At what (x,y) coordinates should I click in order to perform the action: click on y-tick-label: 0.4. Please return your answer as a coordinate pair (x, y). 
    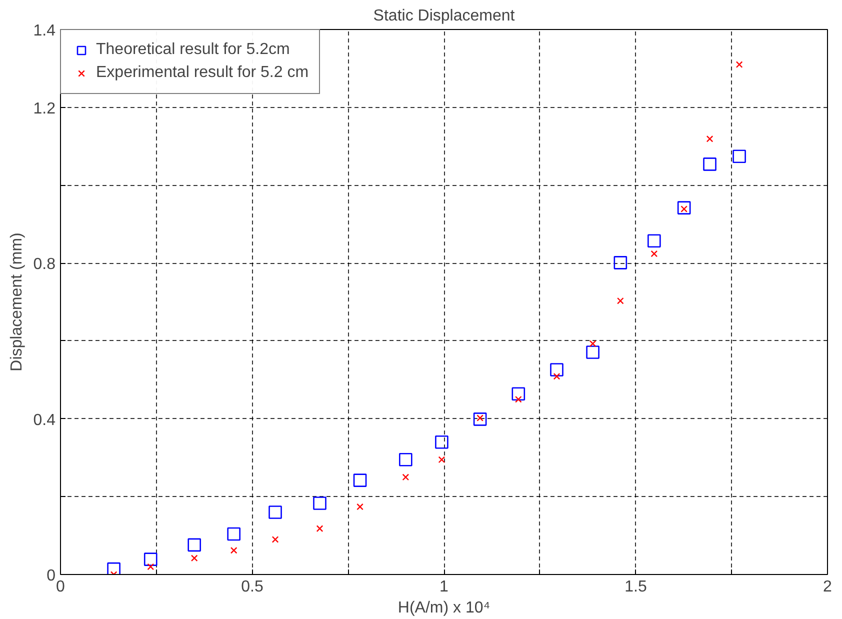
    Looking at the image, I should click on (44, 420).